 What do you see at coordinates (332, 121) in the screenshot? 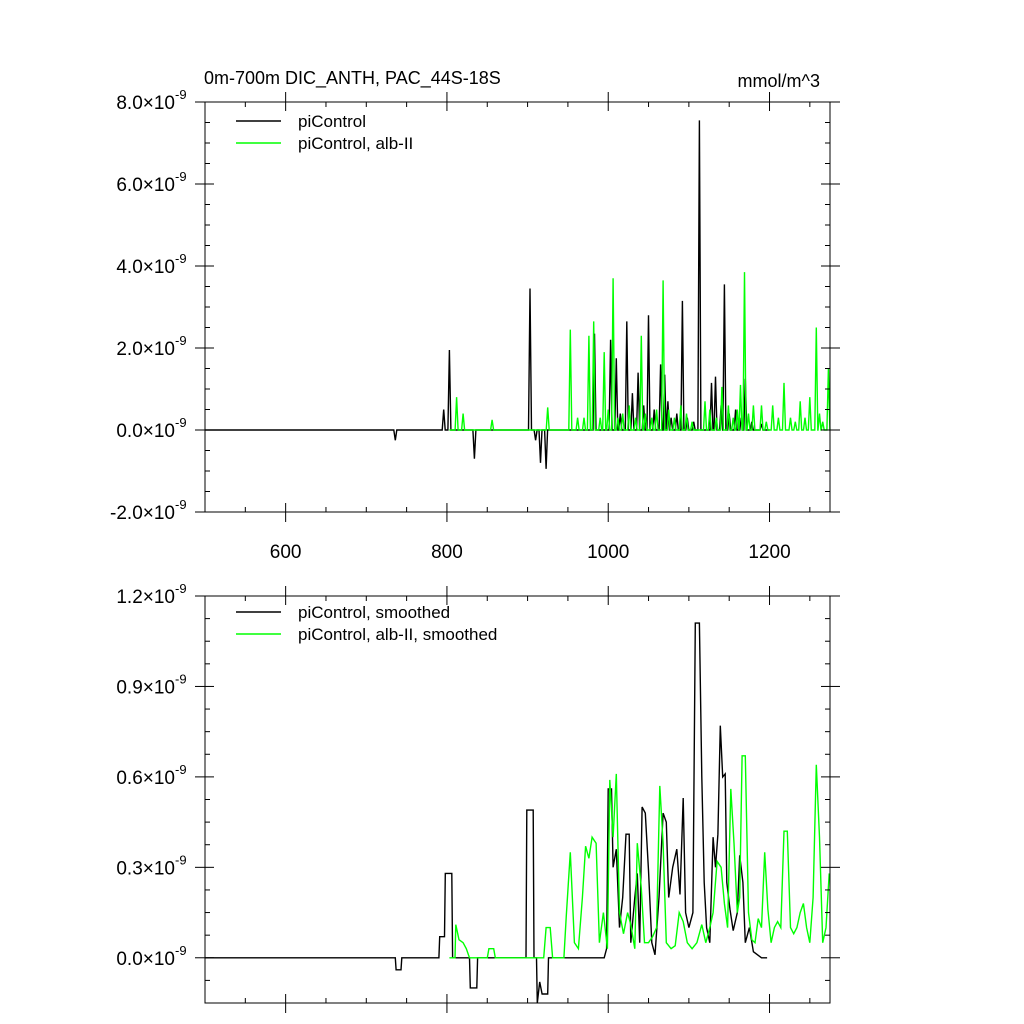
I see `legend-label-0: piControl` at bounding box center [332, 121].